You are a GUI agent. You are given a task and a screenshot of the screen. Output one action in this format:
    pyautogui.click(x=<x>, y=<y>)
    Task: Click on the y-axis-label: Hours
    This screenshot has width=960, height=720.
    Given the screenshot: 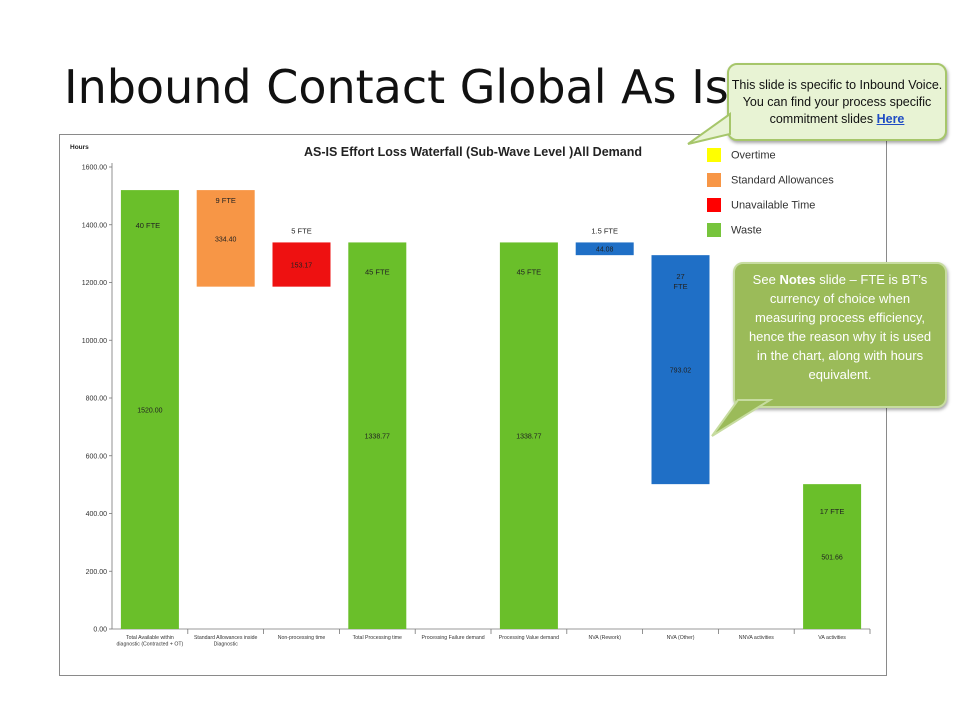 What is the action you would take?
    pyautogui.click(x=79, y=147)
    